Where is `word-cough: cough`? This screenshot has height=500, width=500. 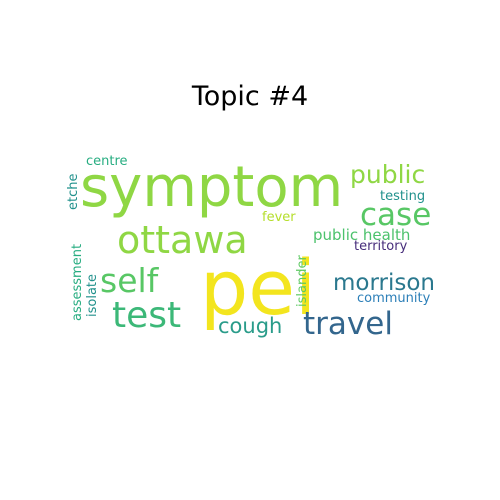
word-cough: cough is located at coordinates (250, 326).